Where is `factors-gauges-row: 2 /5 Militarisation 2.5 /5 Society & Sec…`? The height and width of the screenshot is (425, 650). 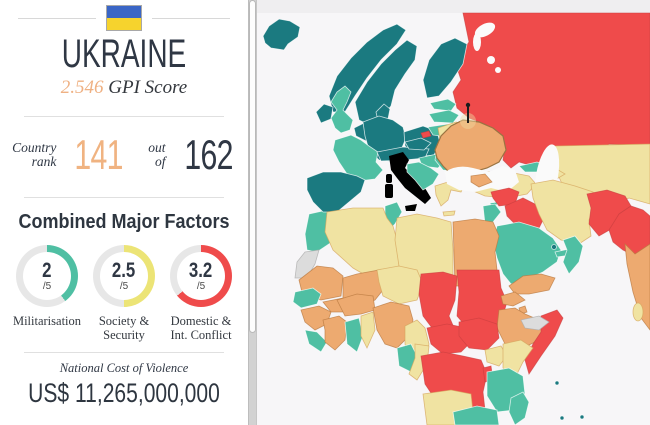
factors-gauges-row: 2 /5 Militarisation 2.5 /5 Society & Sec… is located at coordinates (124, 293).